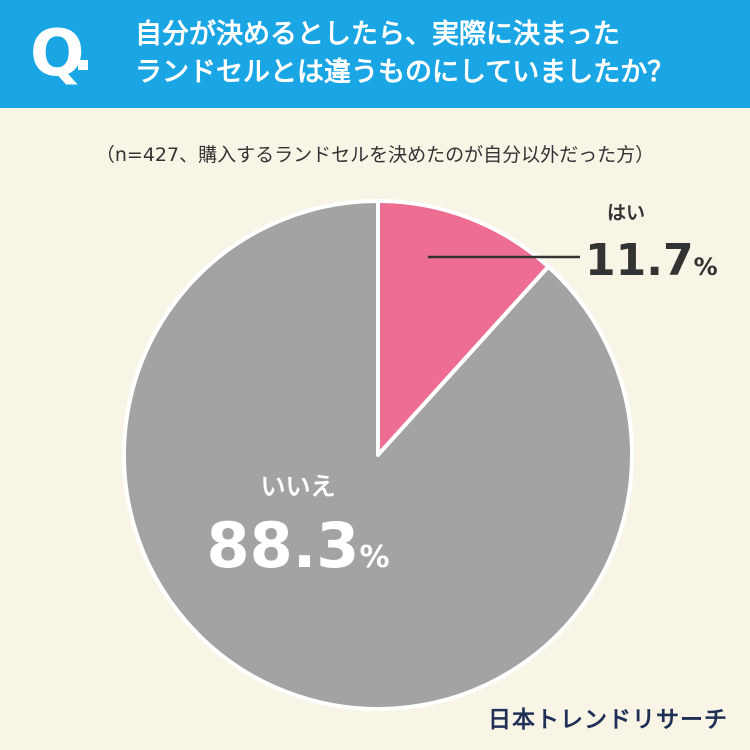 Image resolution: width=750 pixels, height=750 pixels. Describe the element at coordinates (405, 53) in the screenshot. I see `question-text: 自分が決めるとしたら、実際に決まった ランドセルとは違うものにしていましたか？` at that location.